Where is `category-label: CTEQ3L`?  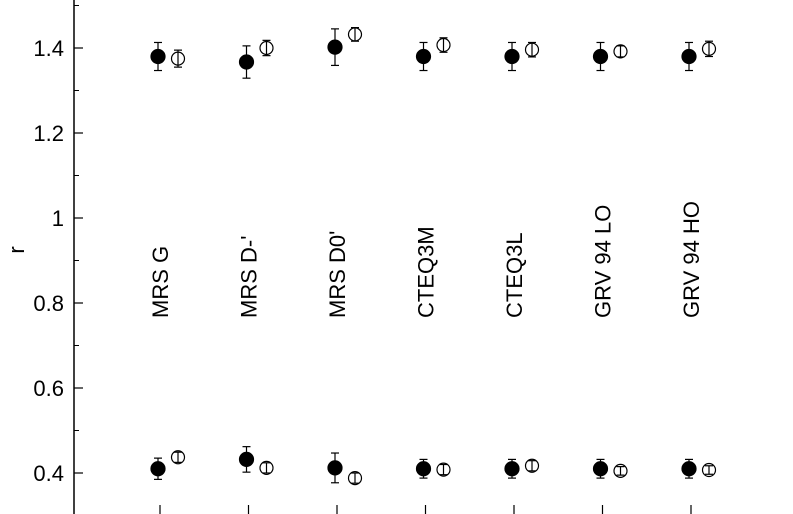 category-label: CTEQ3L is located at coordinates (514, 275).